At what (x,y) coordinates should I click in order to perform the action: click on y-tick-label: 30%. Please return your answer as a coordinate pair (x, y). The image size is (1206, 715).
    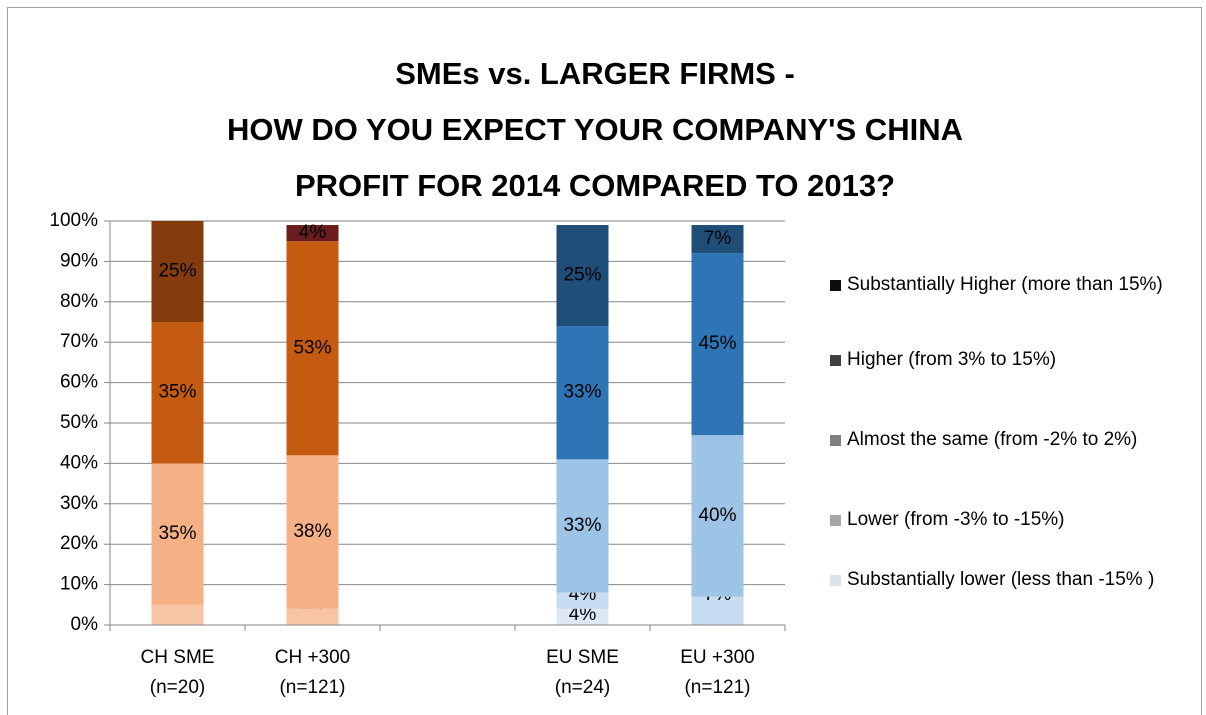
    Looking at the image, I should click on (79, 503).